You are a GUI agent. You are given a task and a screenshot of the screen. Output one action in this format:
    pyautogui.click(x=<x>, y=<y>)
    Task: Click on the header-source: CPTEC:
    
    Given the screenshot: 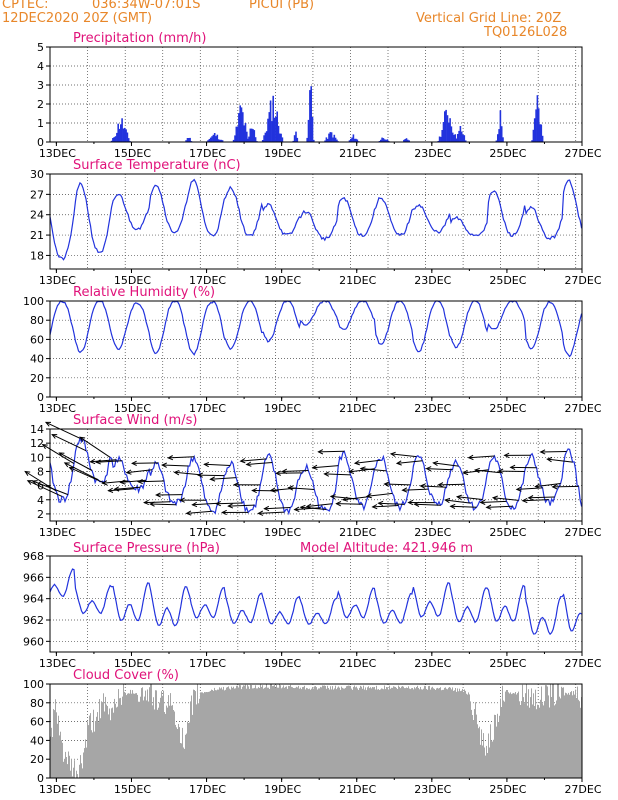 What is the action you would take?
    pyautogui.click(x=25, y=6)
    